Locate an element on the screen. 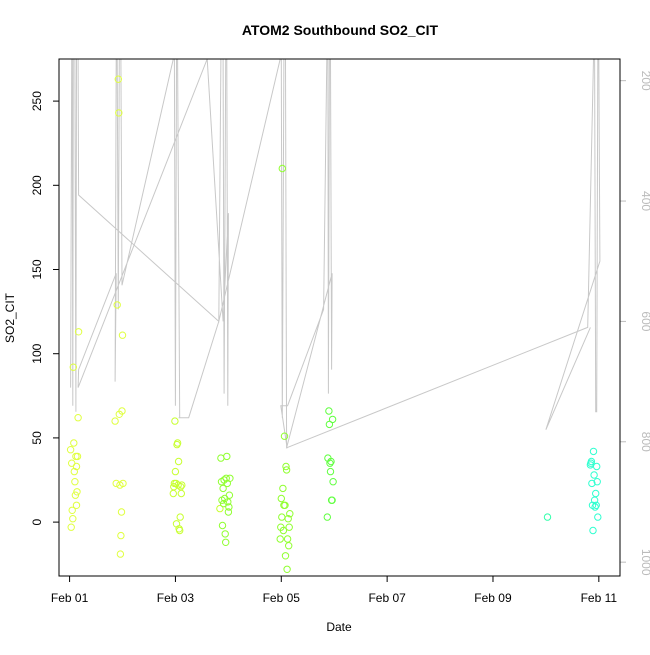 Image resolution: width=650 pixels, height=655 pixels. y-axis-label: SO2_CIT is located at coordinates (10, 317).